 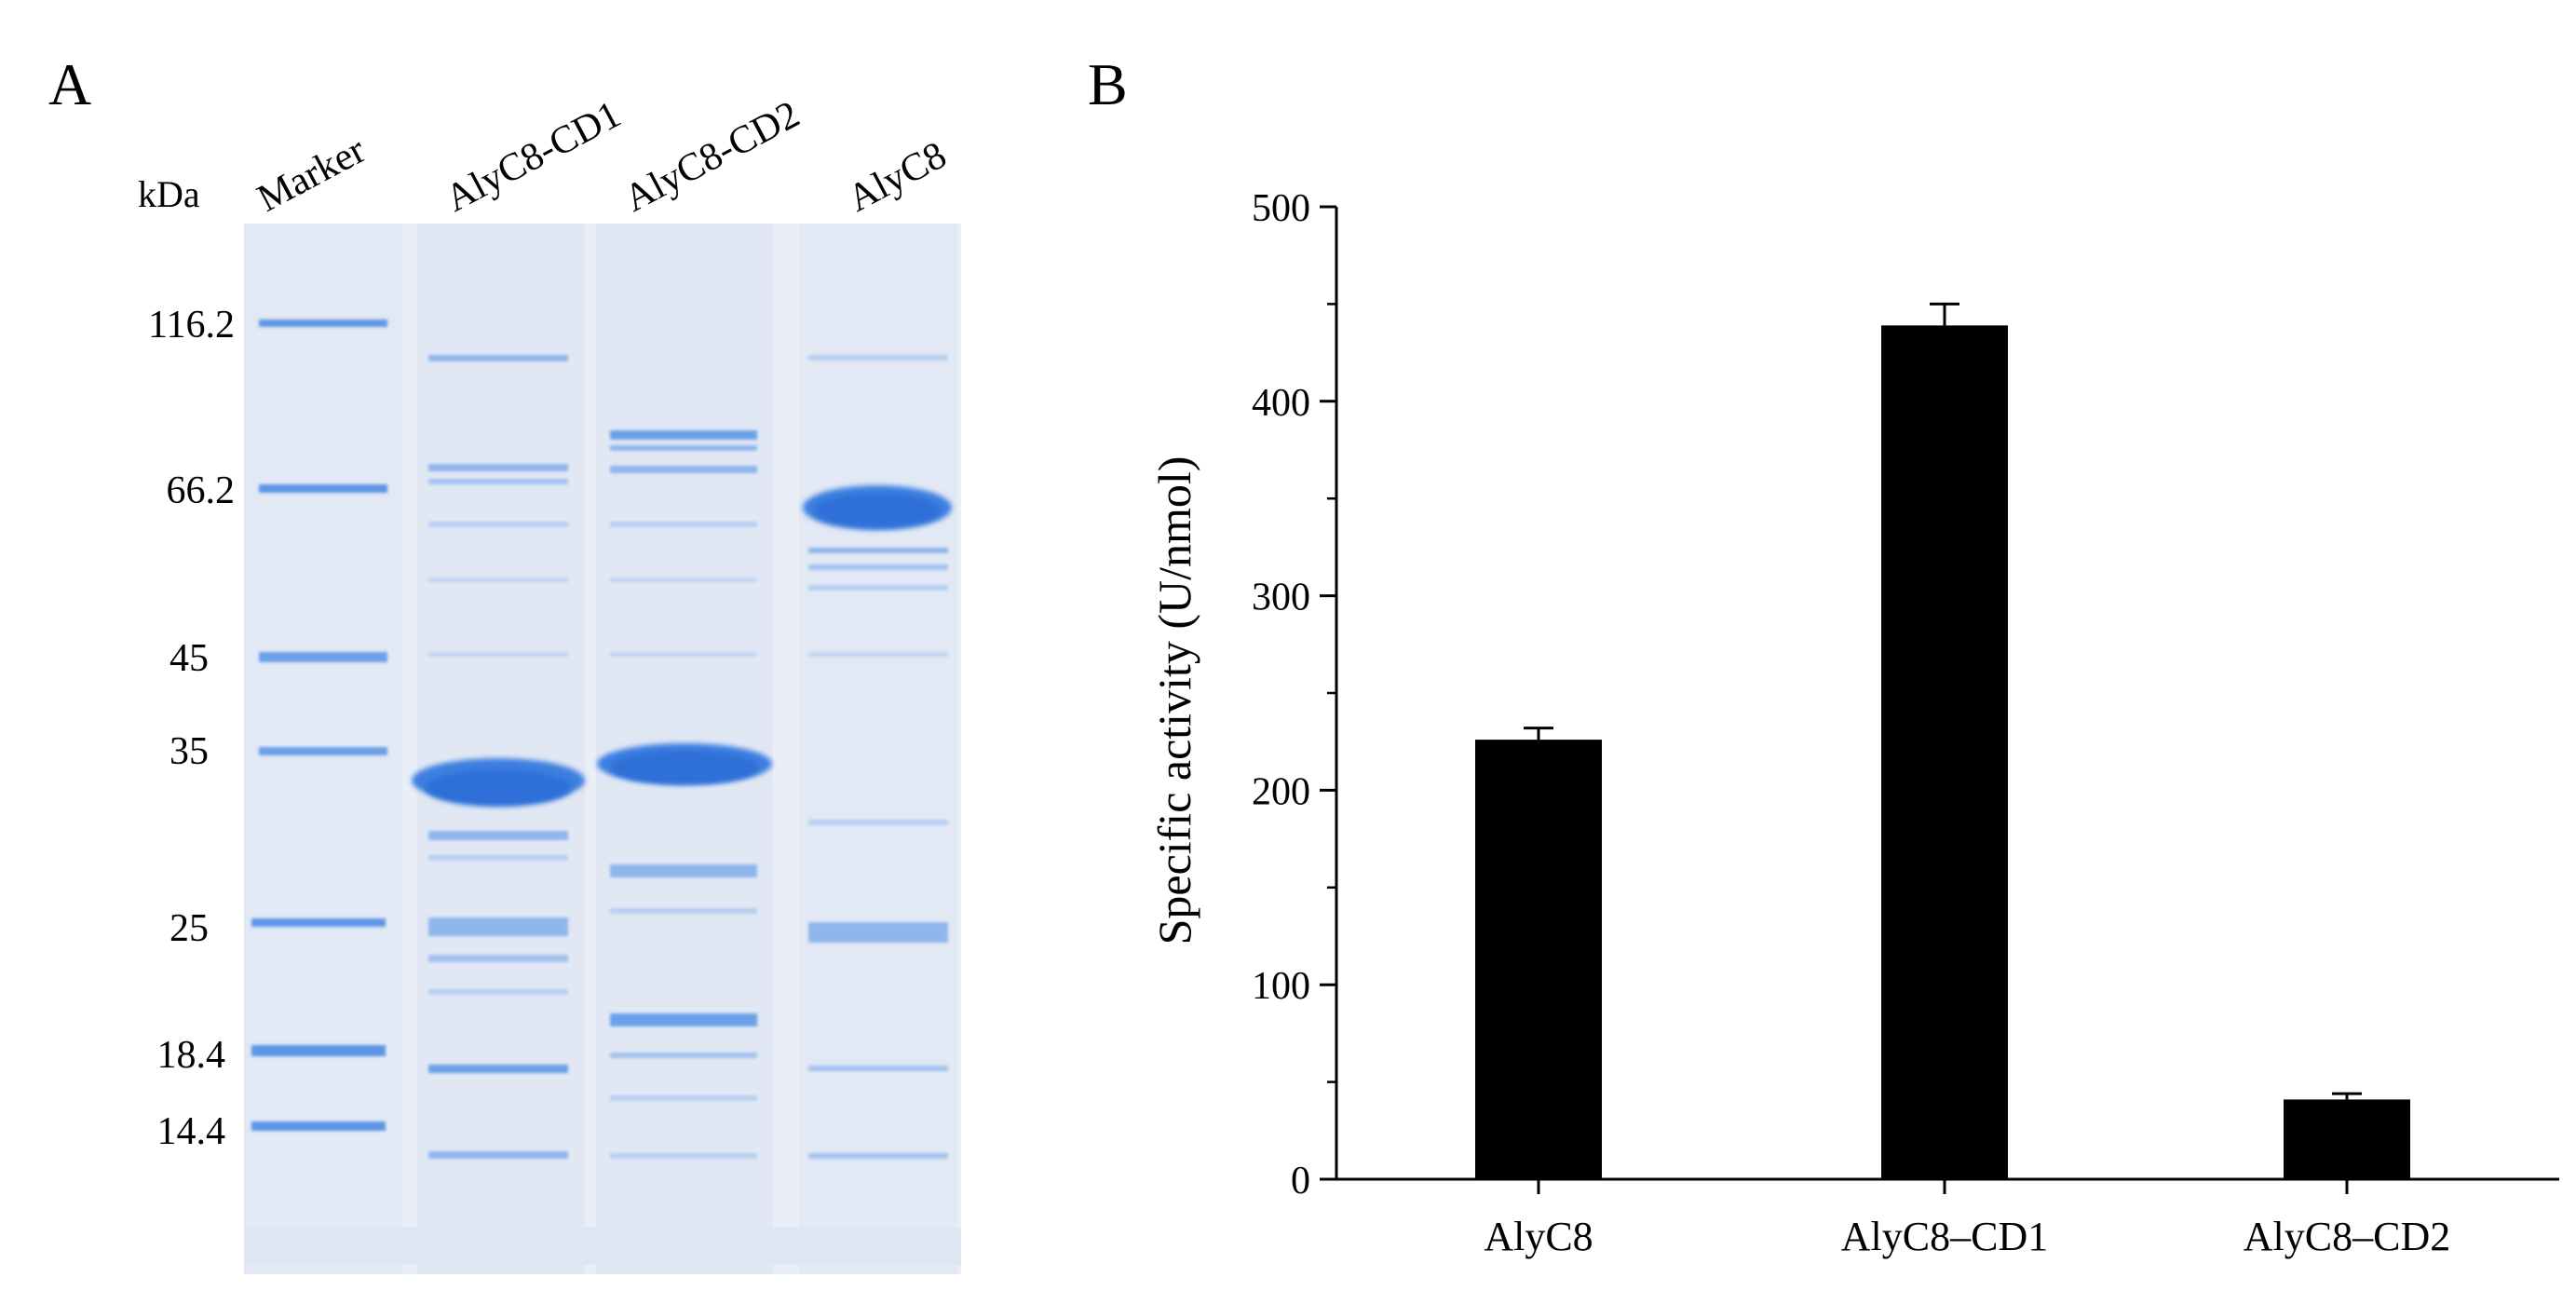 I want to click on gel-bottom-smear, so click(x=602, y=1246).